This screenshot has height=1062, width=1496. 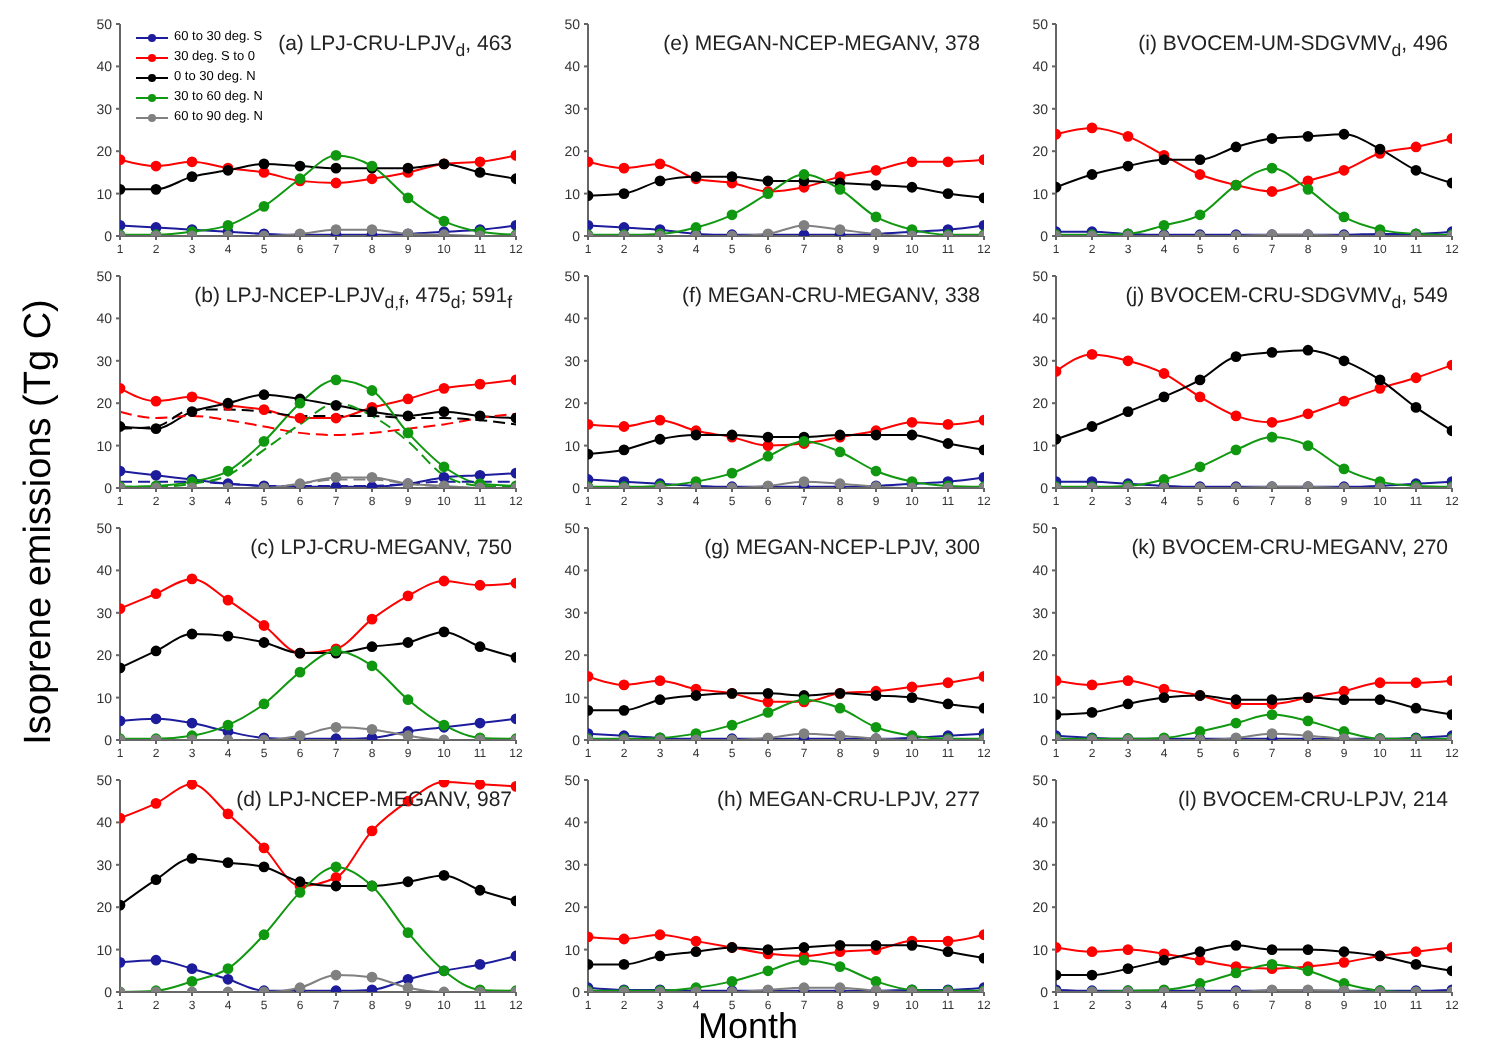 I want to click on chart-title: (c) LPJ-CRU-MEGANV, 750, so click(x=381, y=548).